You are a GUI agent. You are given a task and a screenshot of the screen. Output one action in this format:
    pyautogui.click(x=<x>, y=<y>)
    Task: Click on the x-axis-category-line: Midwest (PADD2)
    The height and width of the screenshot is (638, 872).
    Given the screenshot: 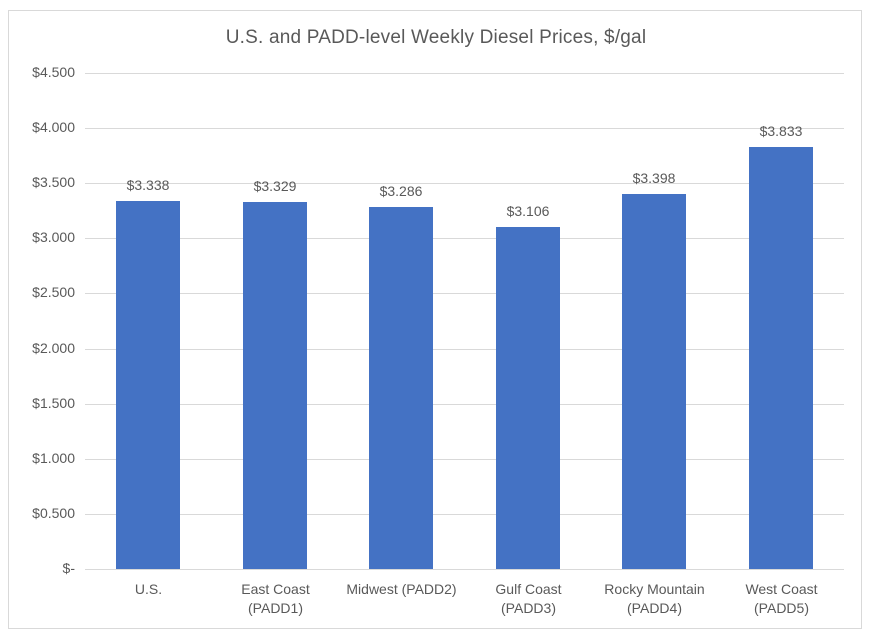 What is the action you would take?
    pyautogui.click(x=401, y=589)
    